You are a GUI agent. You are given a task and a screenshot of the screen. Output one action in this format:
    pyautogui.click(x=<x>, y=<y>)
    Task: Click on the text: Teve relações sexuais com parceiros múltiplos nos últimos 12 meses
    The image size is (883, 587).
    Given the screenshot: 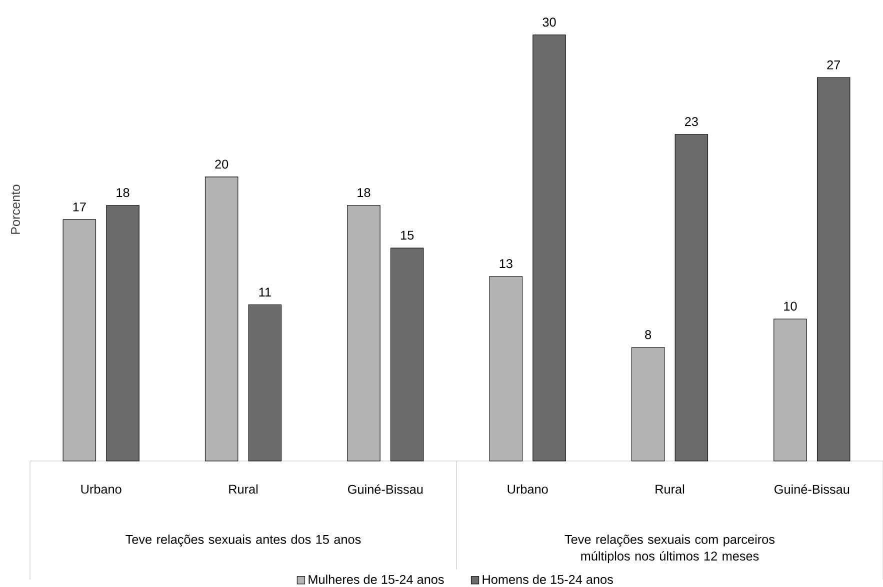 What is the action you would take?
    pyautogui.click(x=669, y=549)
    